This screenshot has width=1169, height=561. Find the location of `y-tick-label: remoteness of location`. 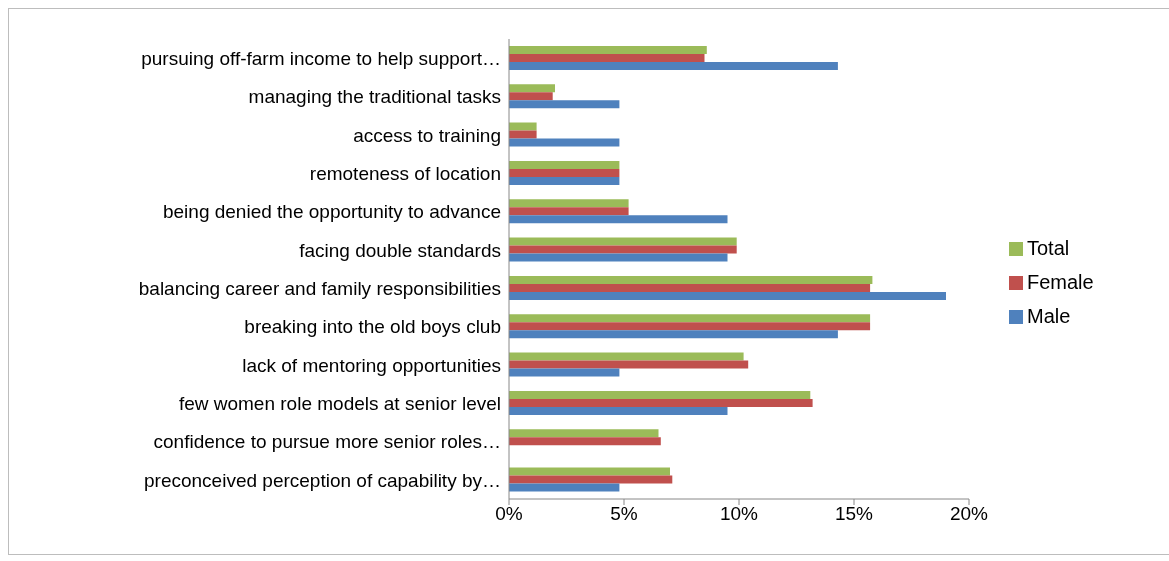

y-tick-label: remoteness of location is located at coordinates (405, 173).